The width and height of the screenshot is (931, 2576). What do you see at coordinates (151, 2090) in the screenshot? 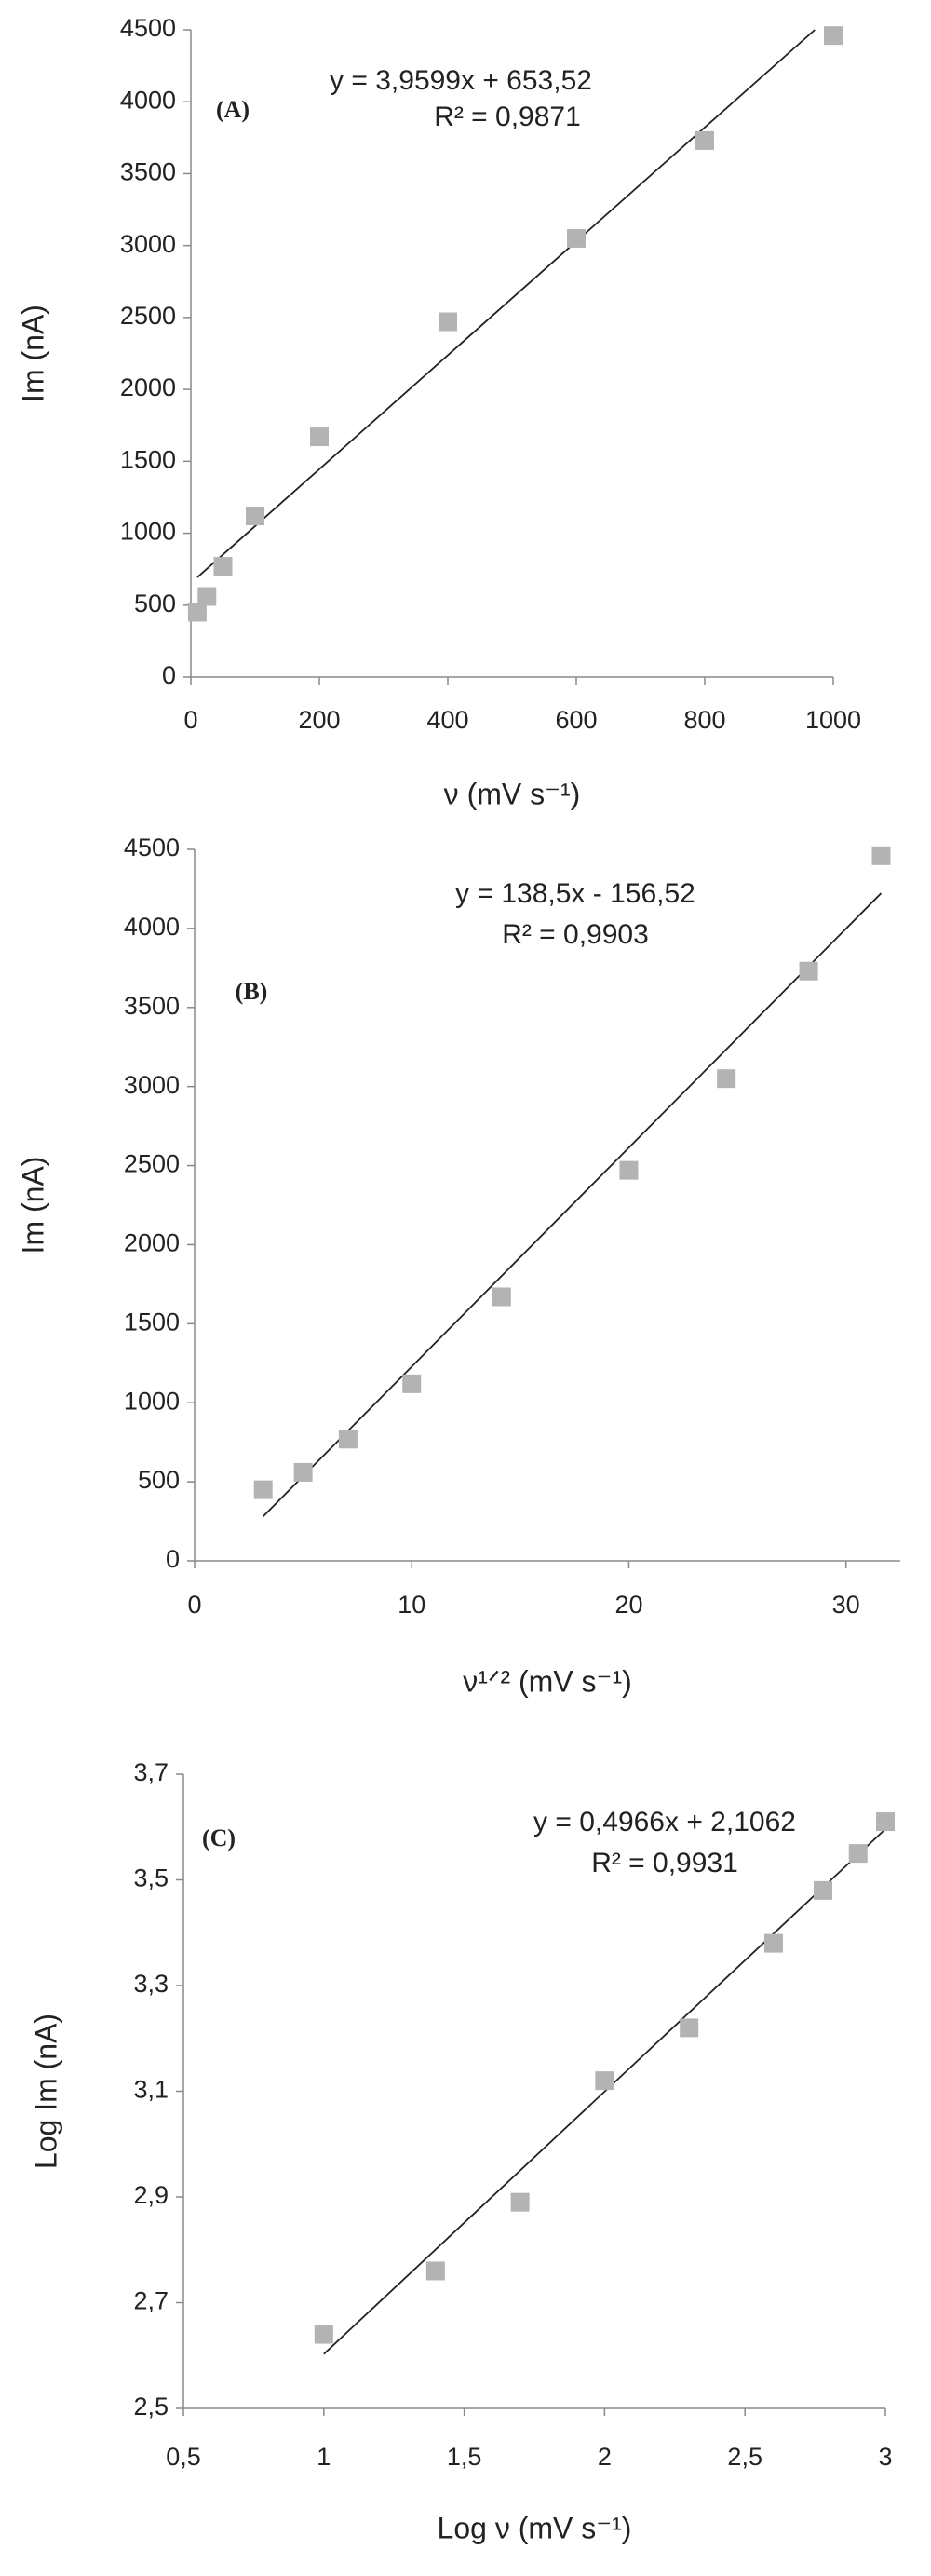
I see `y-tick-label: 3,1` at bounding box center [151, 2090].